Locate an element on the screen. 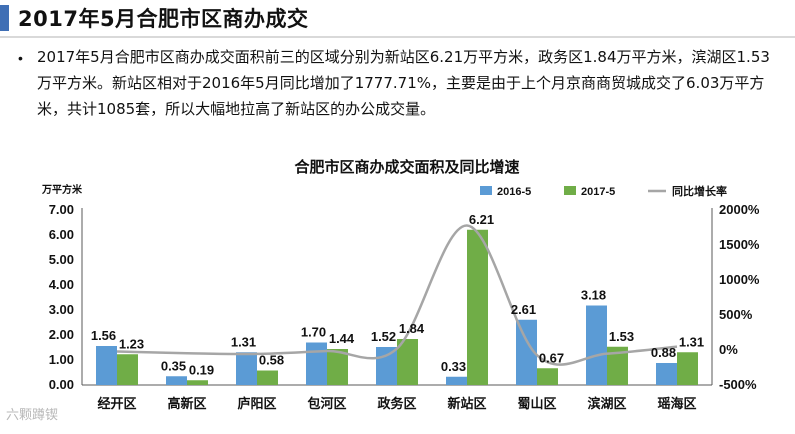 This screenshot has width=795, height=434. data-label-2016-5: 0.33 is located at coordinates (453, 366).